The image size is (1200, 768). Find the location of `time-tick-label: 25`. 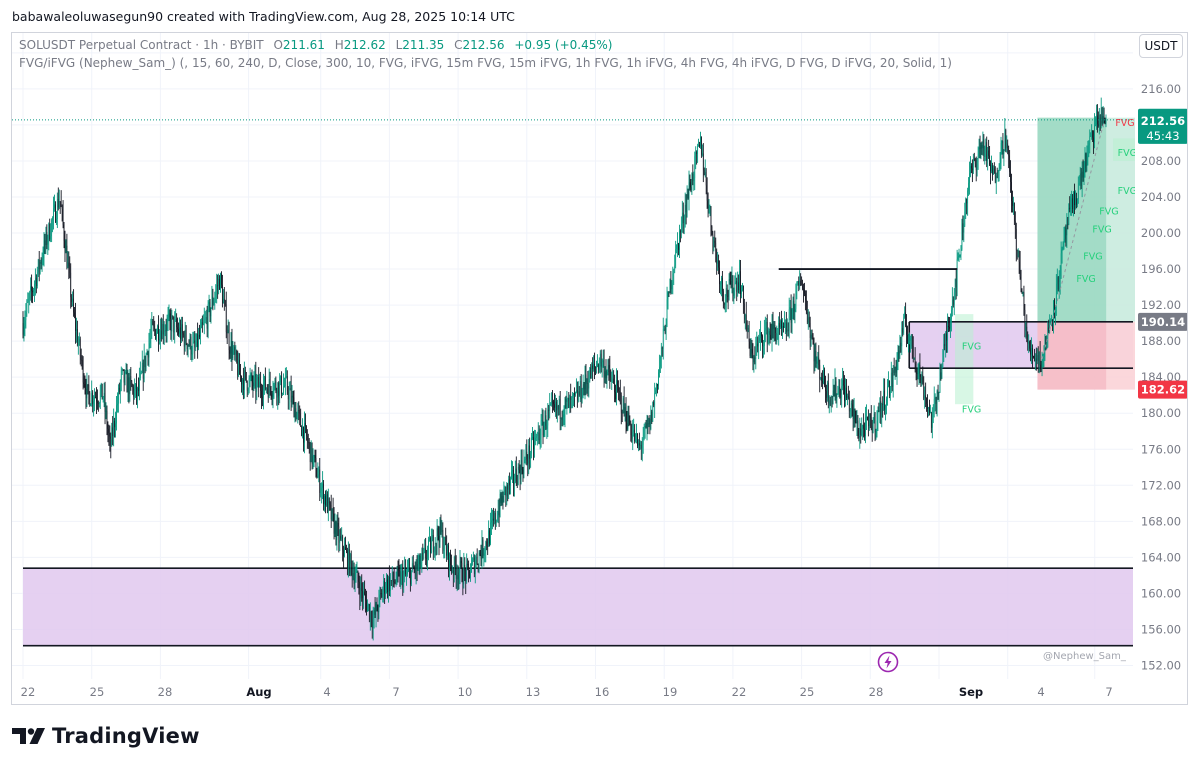

time-tick-label: 25 is located at coordinates (97, 692).